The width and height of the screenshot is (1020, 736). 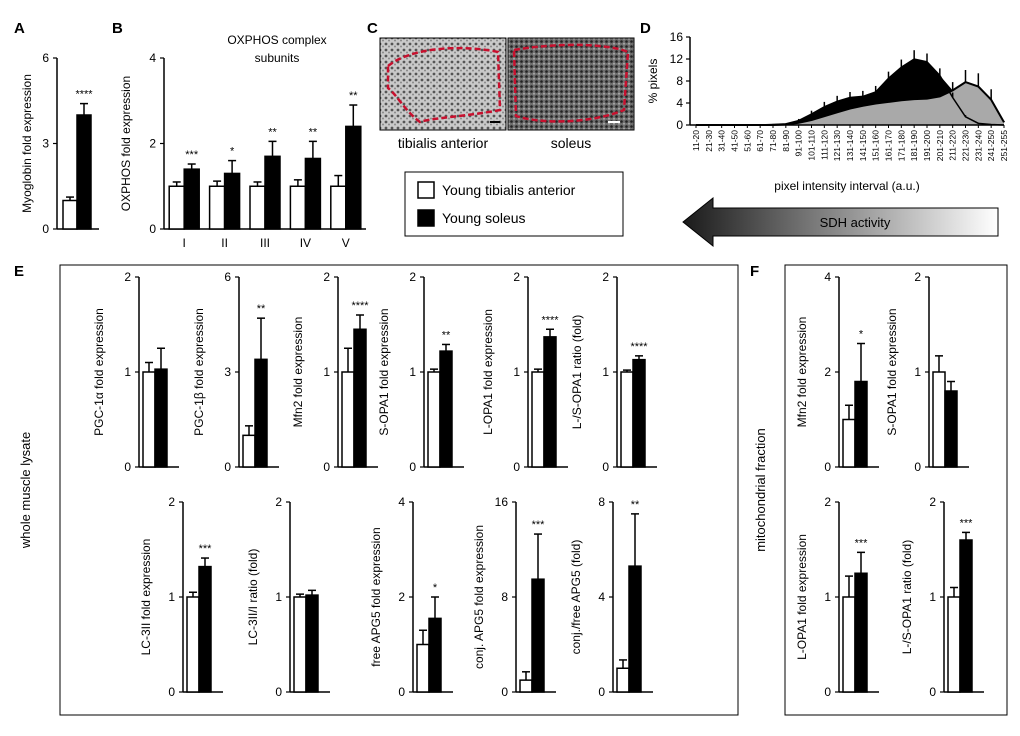 I want to click on x-tick-label: 11-20, so click(x=696, y=140).